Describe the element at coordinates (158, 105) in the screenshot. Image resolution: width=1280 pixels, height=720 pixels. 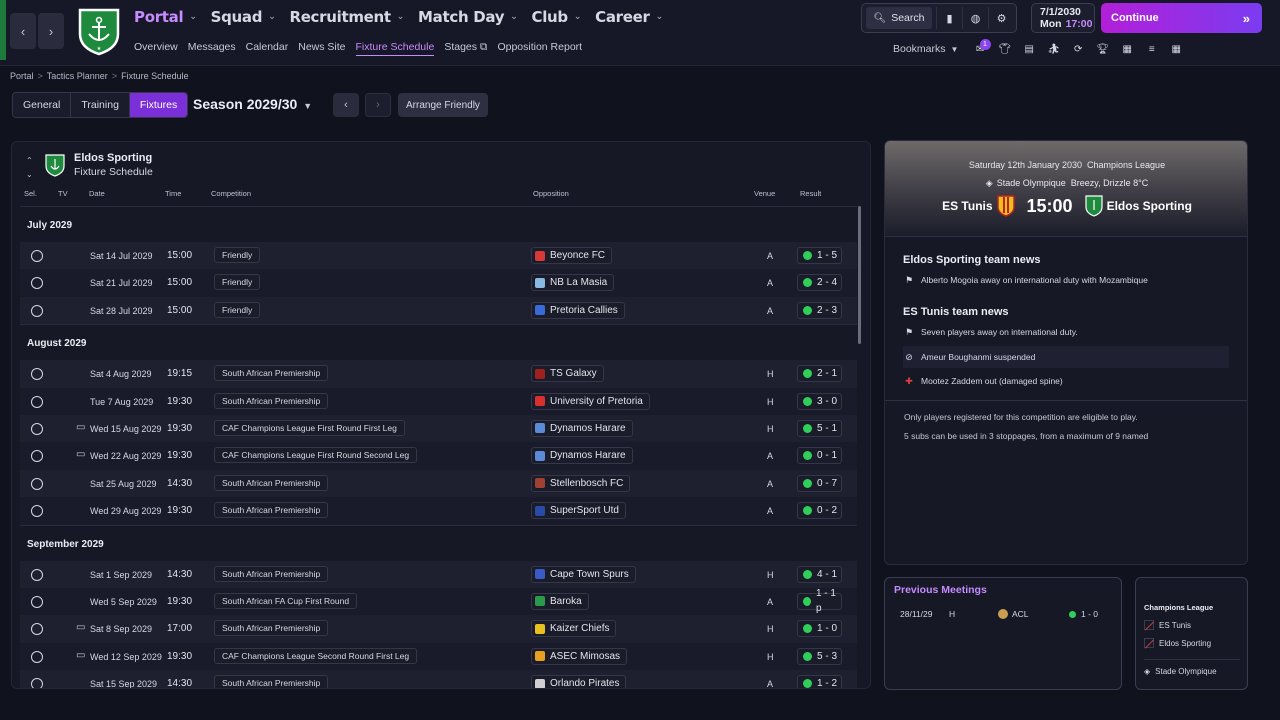
I see `tab-fixtures: Fixtures` at that location.